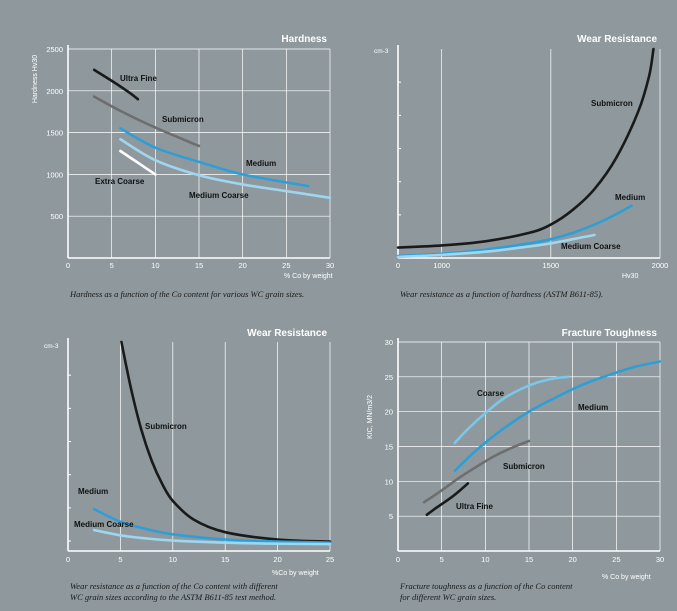 Image resolution: width=677 pixels, height=611 pixels. Describe the element at coordinates (660, 265) in the screenshot. I see `x-tick-label: 2000` at that location.